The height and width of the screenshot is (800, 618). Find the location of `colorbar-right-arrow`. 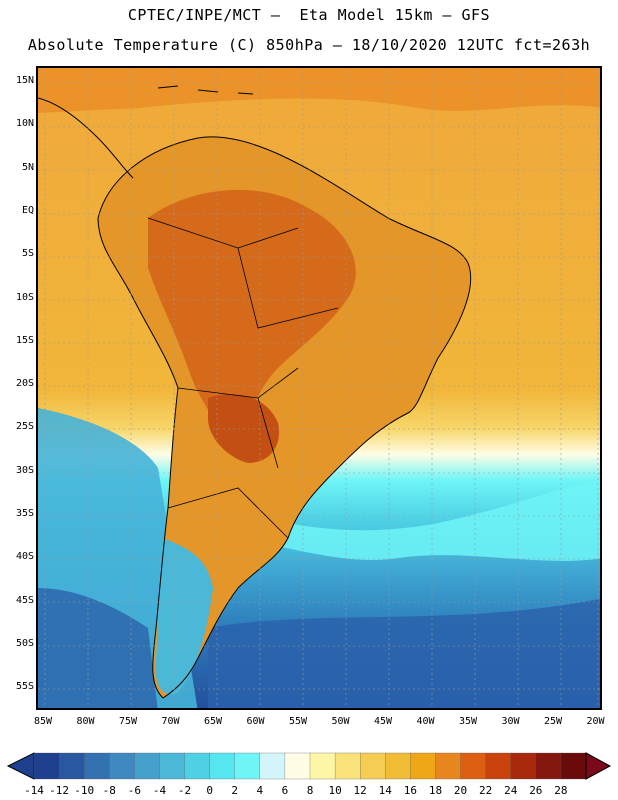

colorbar-right-arrow is located at coordinates (598, 766).